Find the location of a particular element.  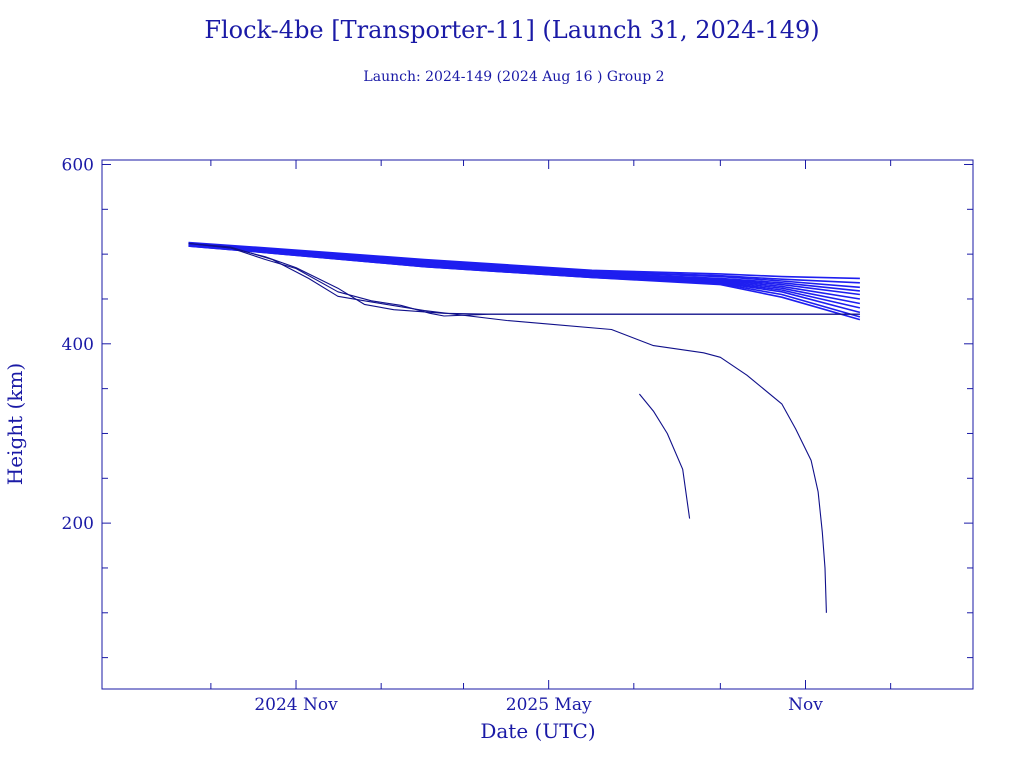

x-tick-label: 2025 May is located at coordinates (549, 705).